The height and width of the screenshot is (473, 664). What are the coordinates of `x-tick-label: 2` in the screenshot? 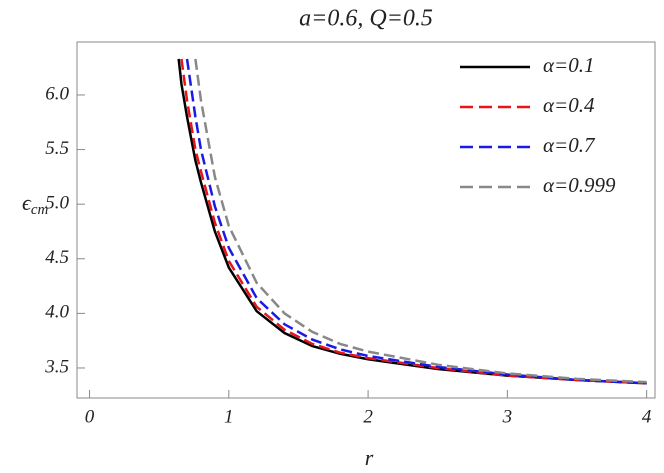 It's located at (368, 416).